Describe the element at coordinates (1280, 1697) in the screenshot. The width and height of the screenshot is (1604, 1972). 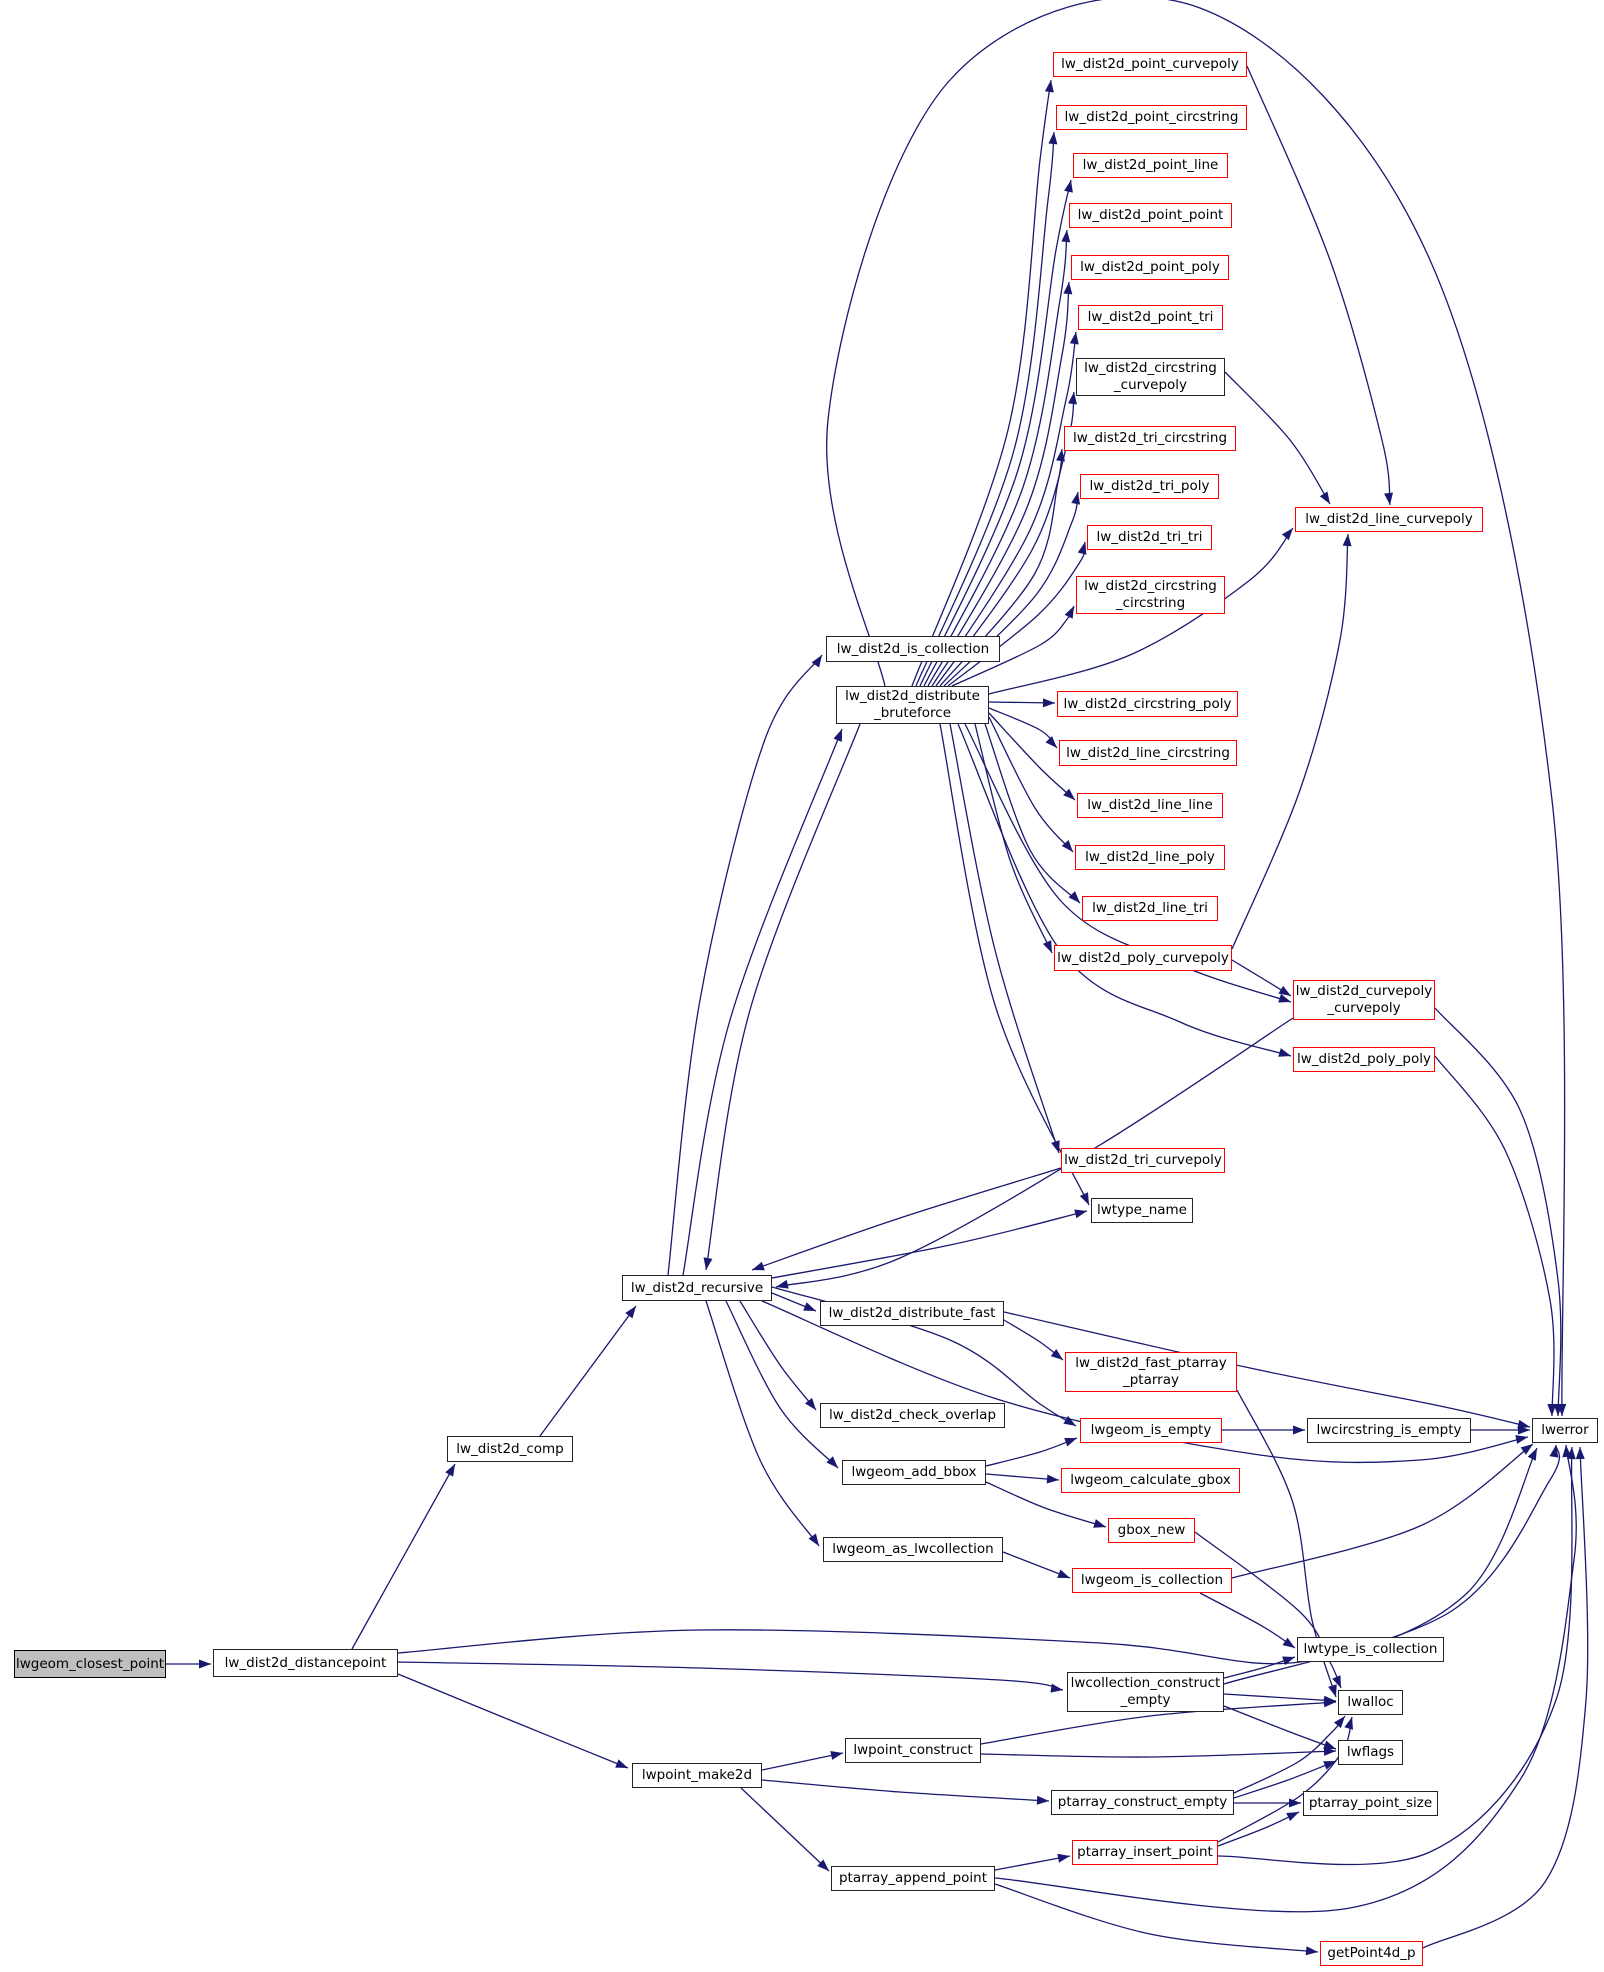
I see `edge-construct_empty-to-lwalloc` at that location.